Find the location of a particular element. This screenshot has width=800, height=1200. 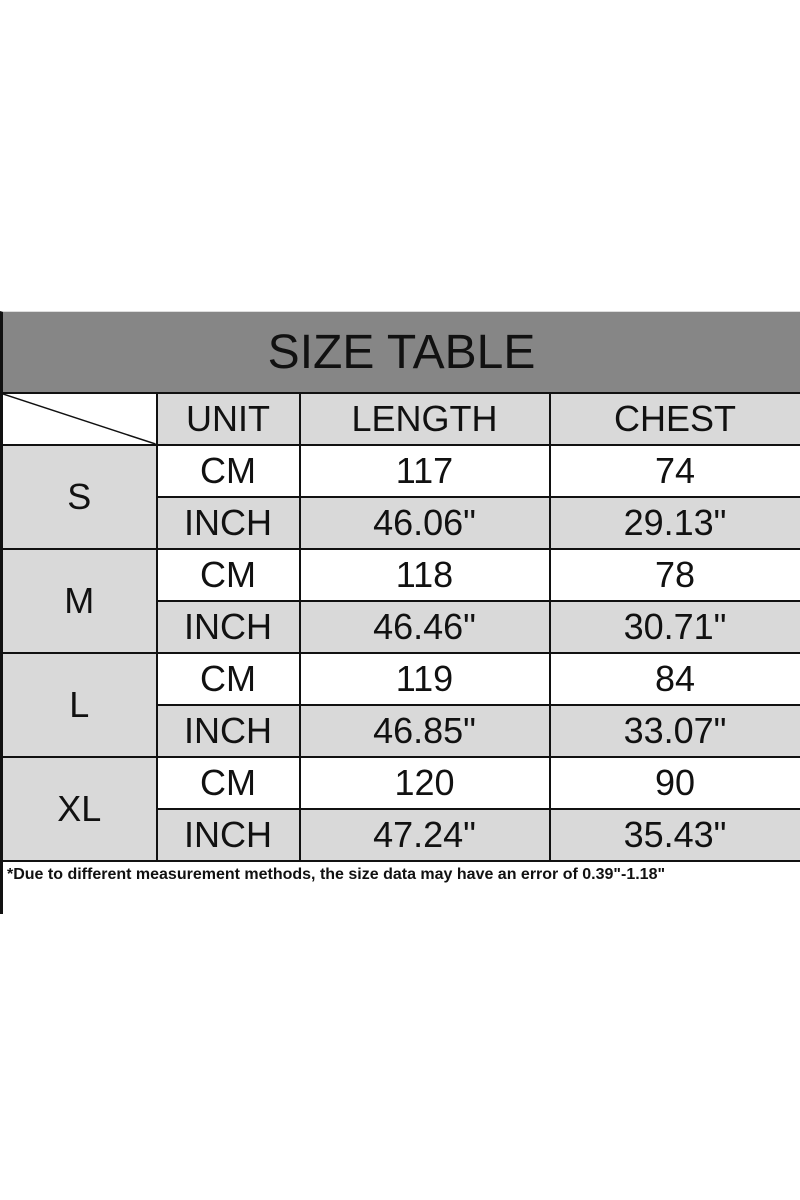

table-row-inch: INCH 47.24" 35.43" is located at coordinates (401, 835).